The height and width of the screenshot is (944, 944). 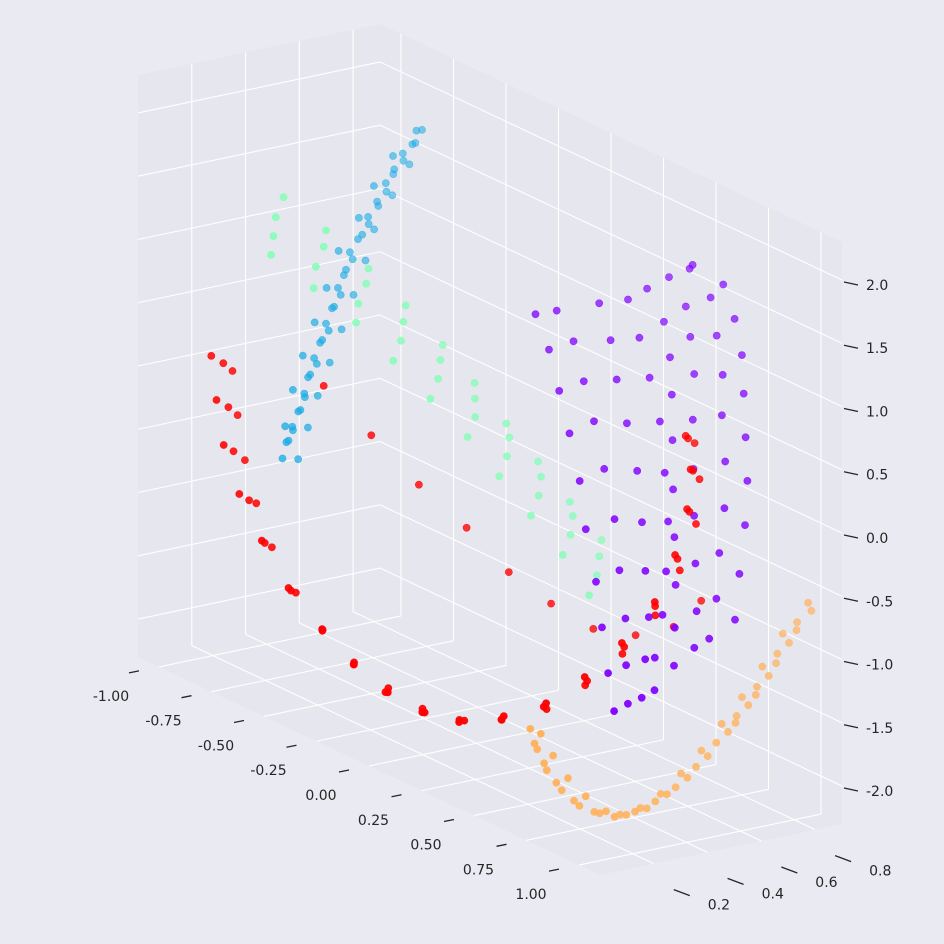 I want to click on x-tick-label: 0.50, so click(x=425, y=846).